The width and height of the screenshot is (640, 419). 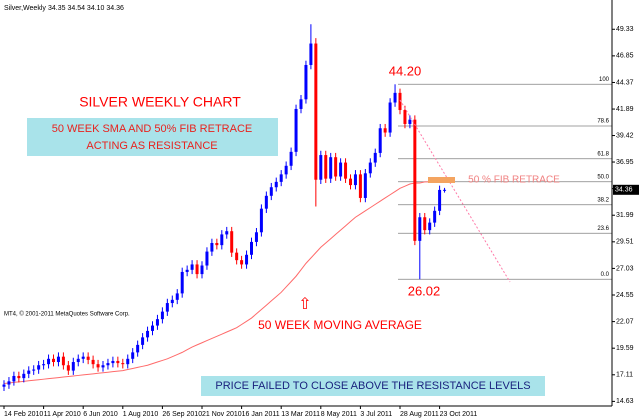 I want to click on fib-note: 50 % FIB RETRACE, so click(x=514, y=180).